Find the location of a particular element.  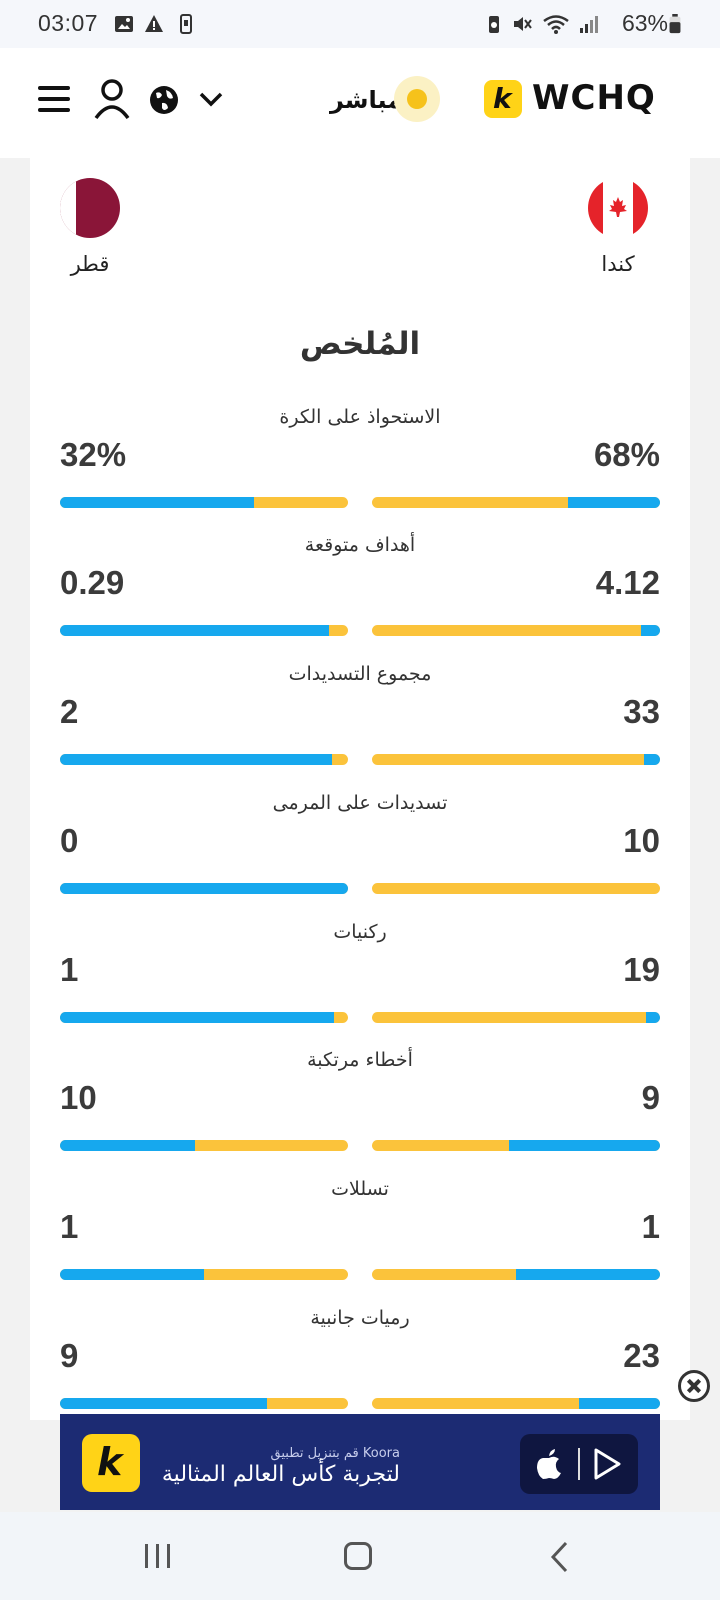

stat-row: الاستحواذ على الكرة 32% 68% is located at coordinates (360, 466).